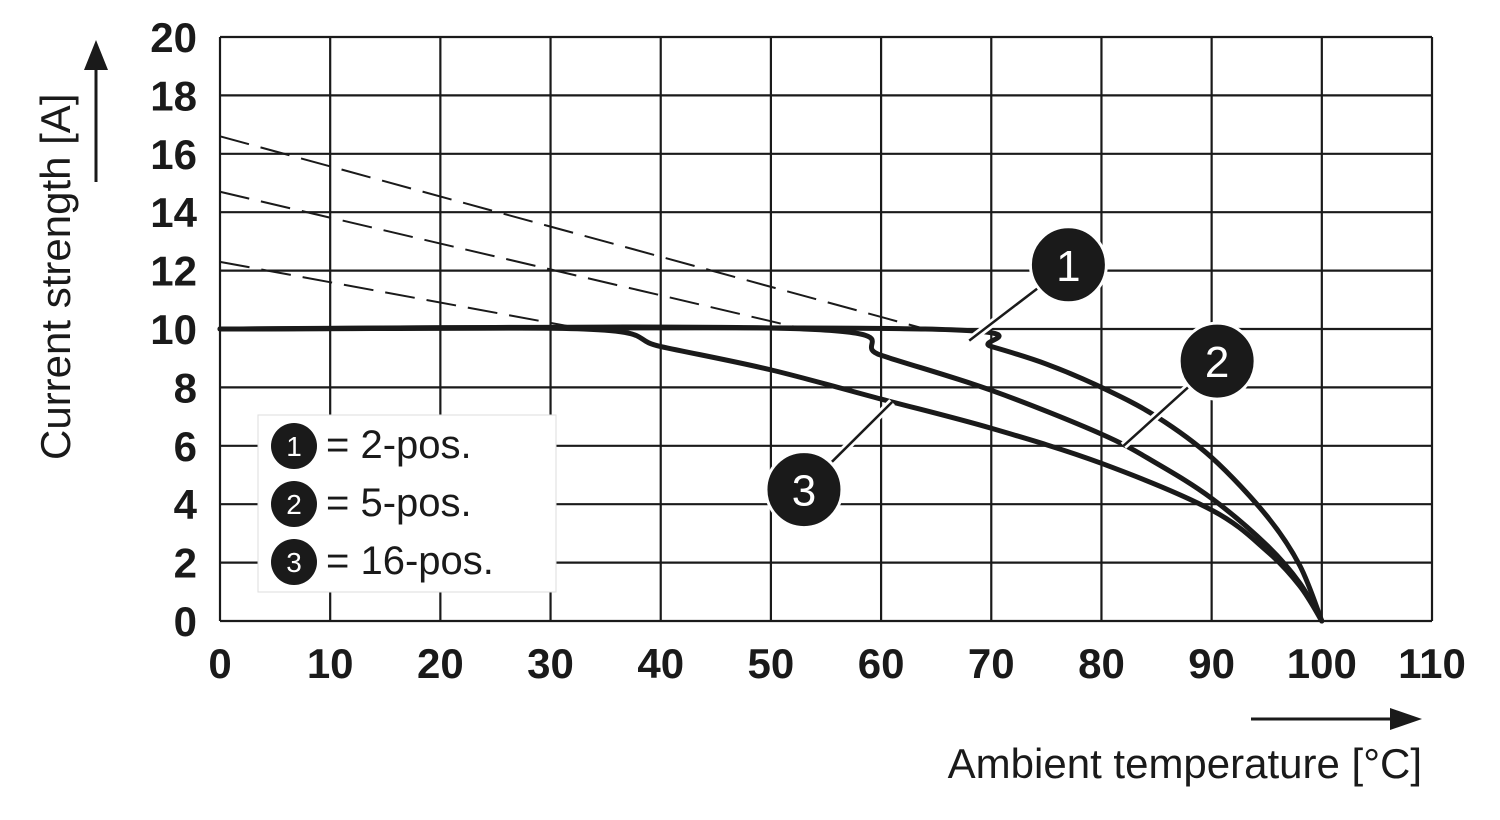 This screenshot has height=820, width=1500. I want to click on y-tick-label: 6, so click(185, 446).